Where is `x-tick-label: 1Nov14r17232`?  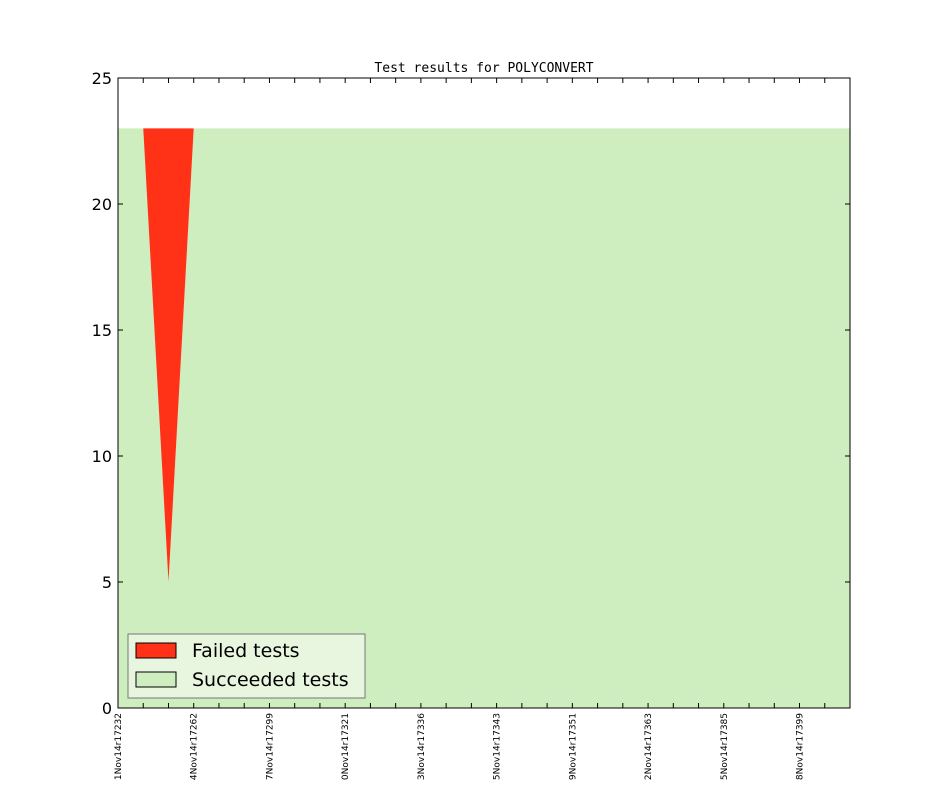 x-tick-label: 1Nov14r17232 is located at coordinates (119, 746).